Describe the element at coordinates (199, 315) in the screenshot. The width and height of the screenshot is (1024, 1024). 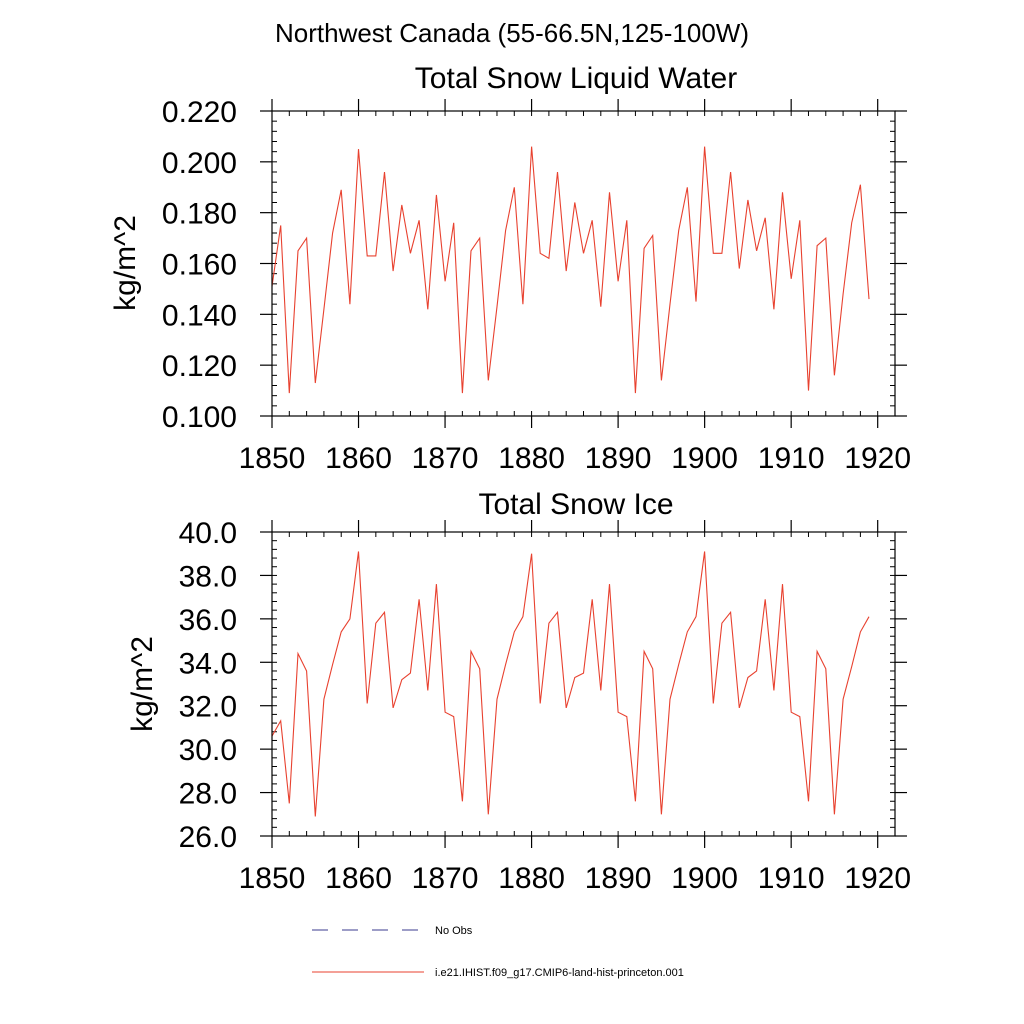
I see `y-tick-label: 0.140` at that location.